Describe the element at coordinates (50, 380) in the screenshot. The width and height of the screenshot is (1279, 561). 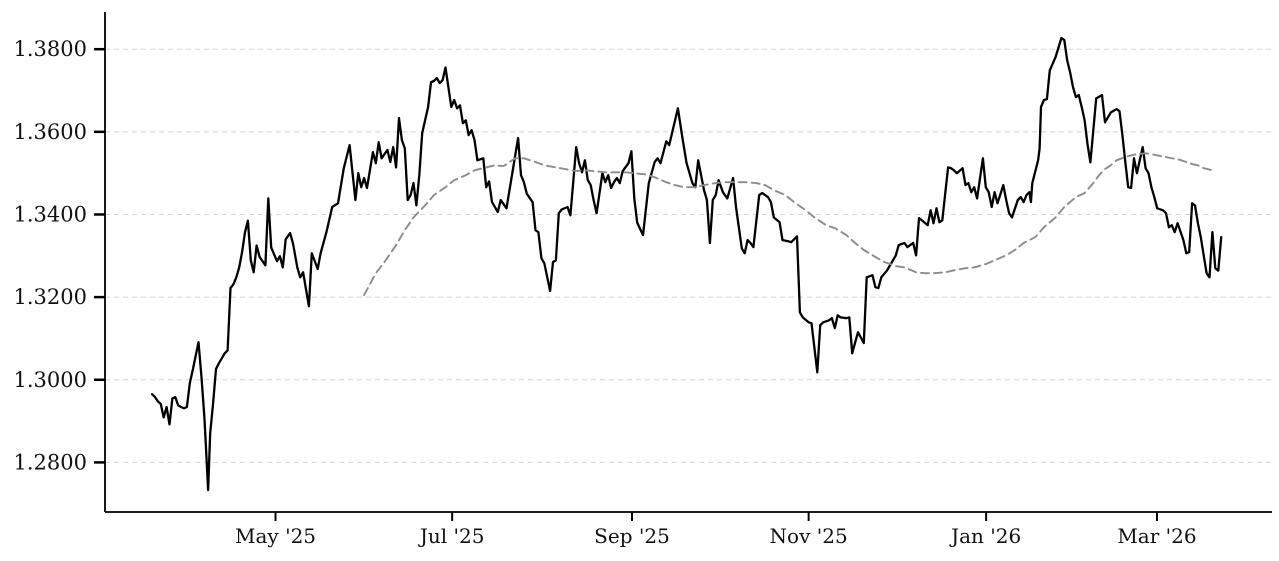
I see `y-tick-label: 1.3000` at that location.